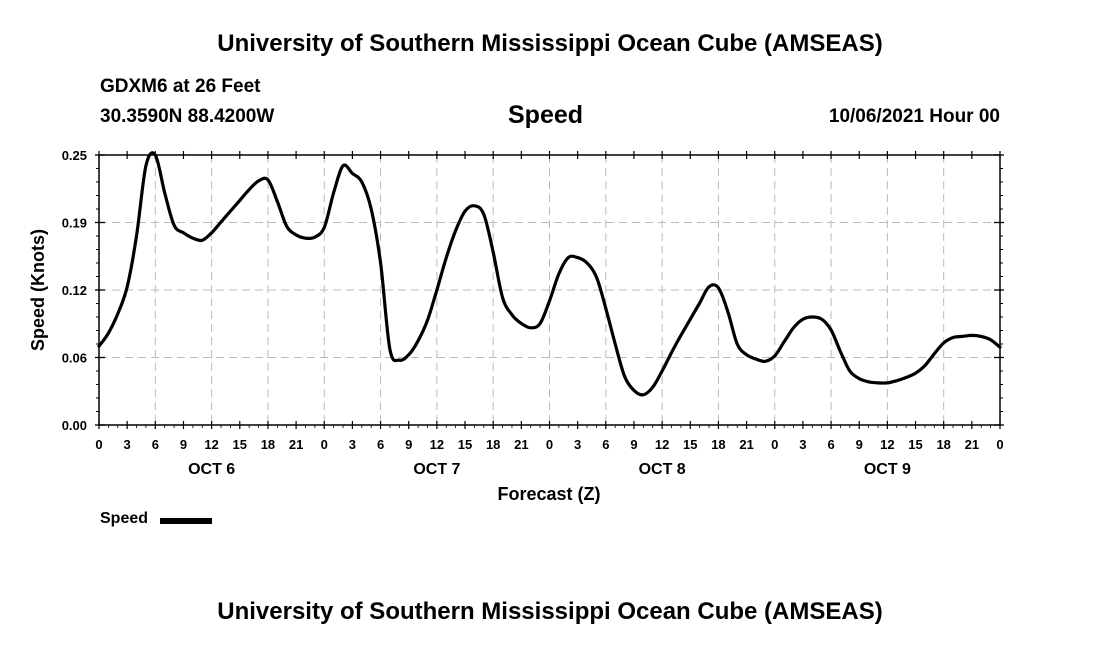  I want to click on y-tick-label: 0.06, so click(74, 358).